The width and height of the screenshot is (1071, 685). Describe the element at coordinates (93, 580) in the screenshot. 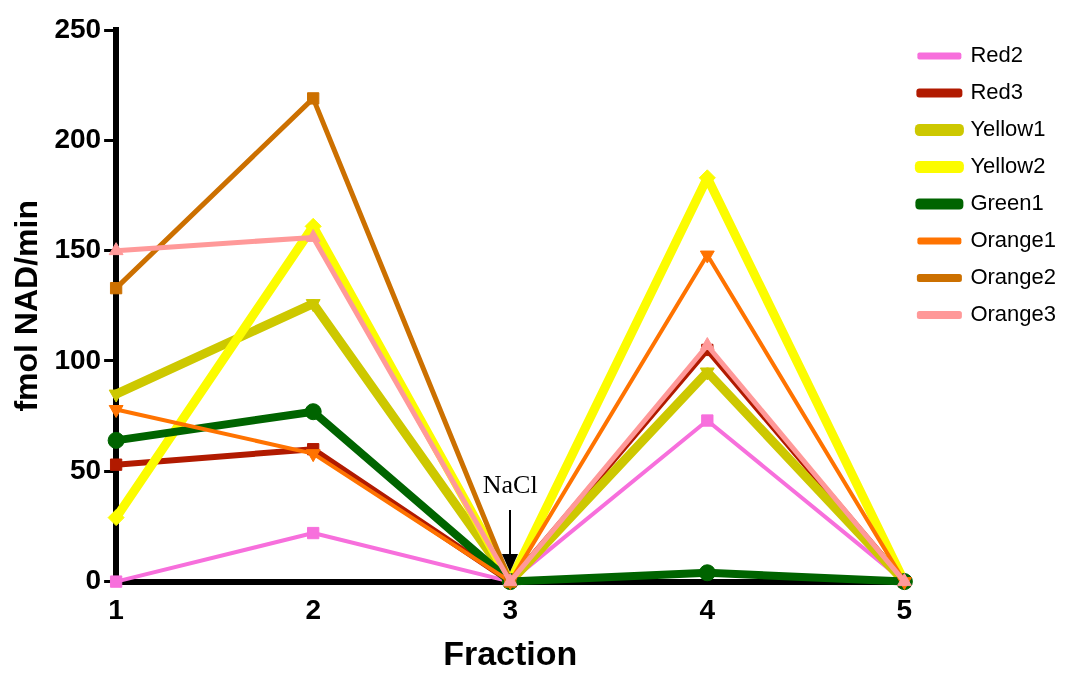

I see `y-tick-label: 0` at that location.